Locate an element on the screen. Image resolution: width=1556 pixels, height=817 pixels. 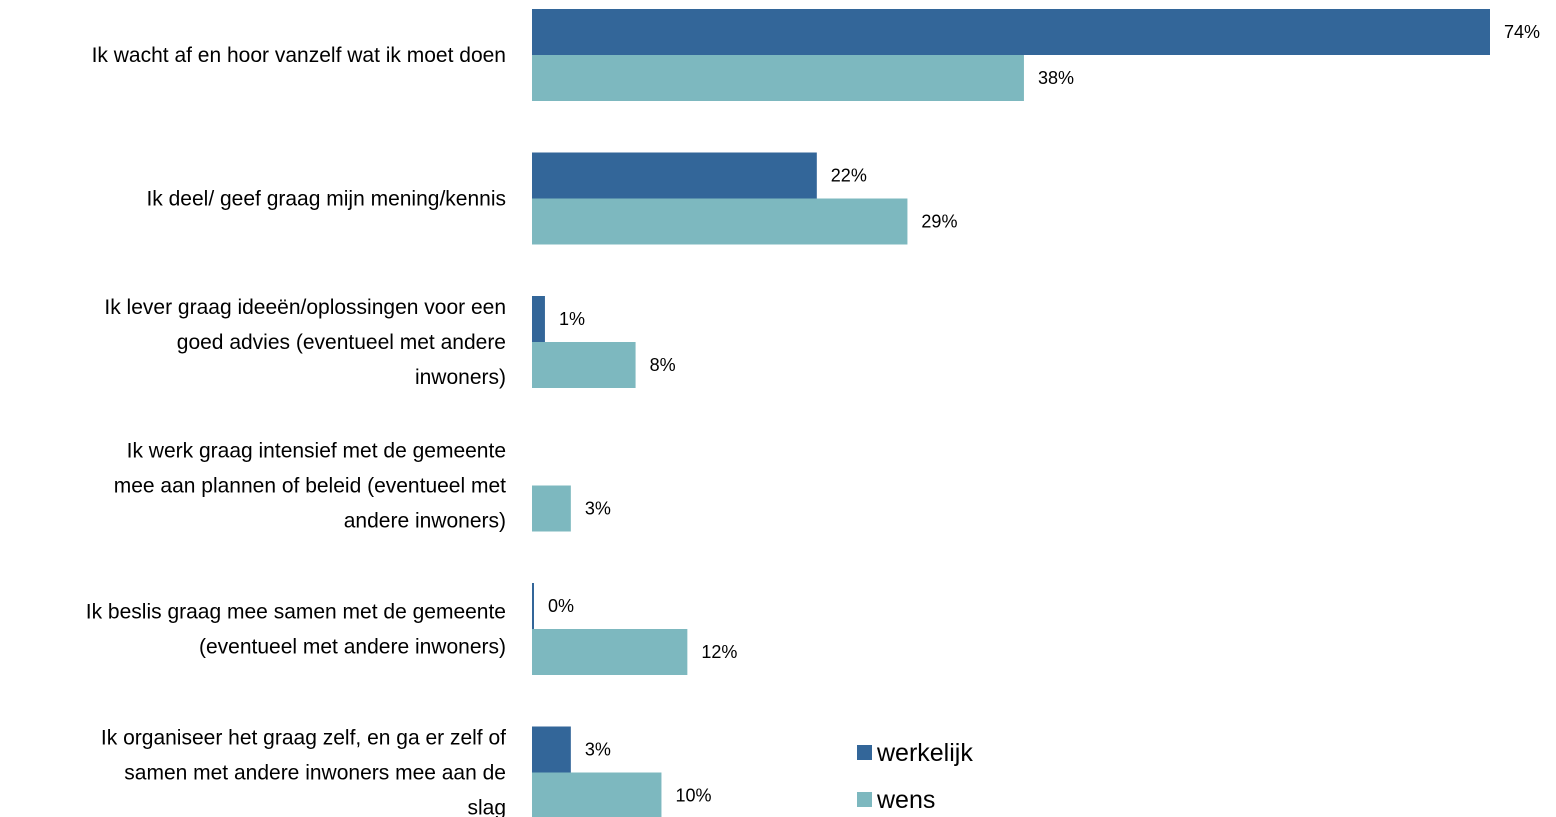
category-label-line: Ik deel/ geef graag mijn mening/kennis is located at coordinates (326, 199).